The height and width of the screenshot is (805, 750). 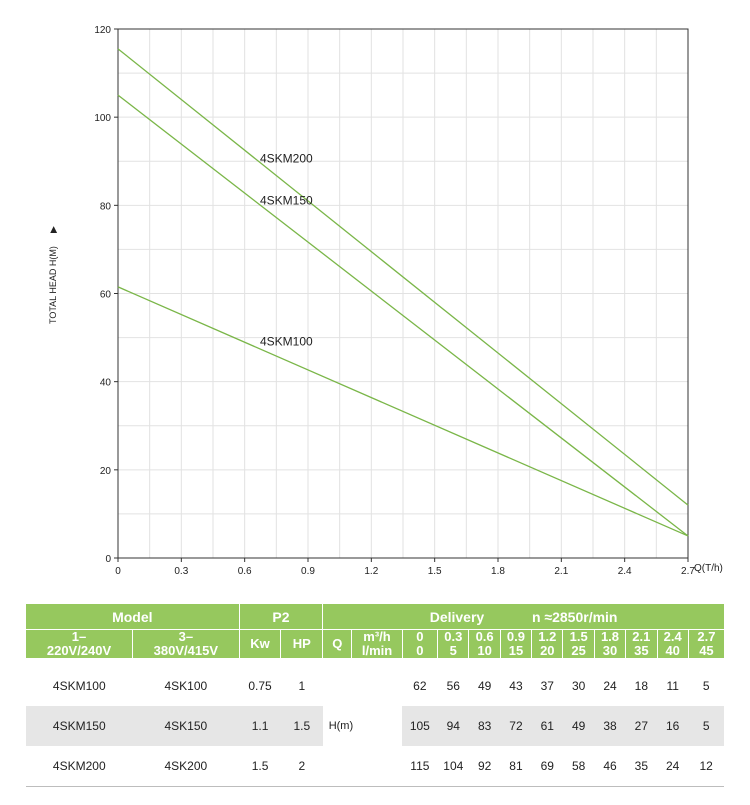 I want to click on model-1ph: 4SKM100, so click(x=79, y=686).